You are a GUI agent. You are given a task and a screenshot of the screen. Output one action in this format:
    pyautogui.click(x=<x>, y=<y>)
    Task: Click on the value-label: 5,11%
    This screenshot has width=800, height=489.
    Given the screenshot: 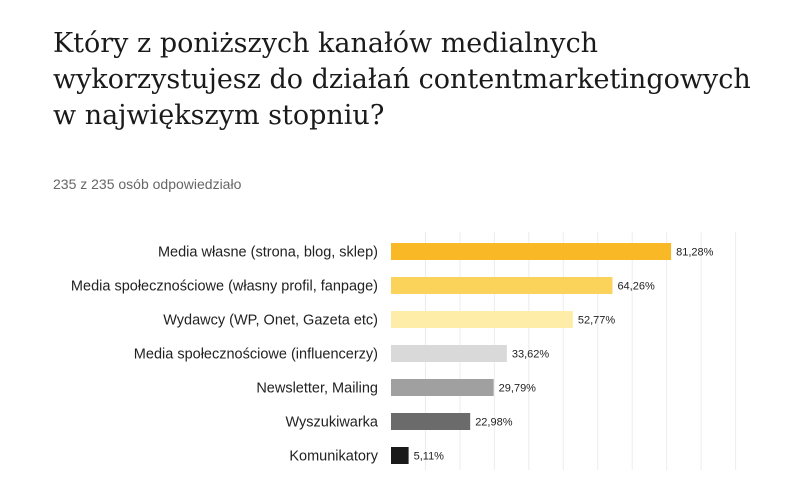 What is the action you would take?
    pyautogui.click(x=429, y=457)
    